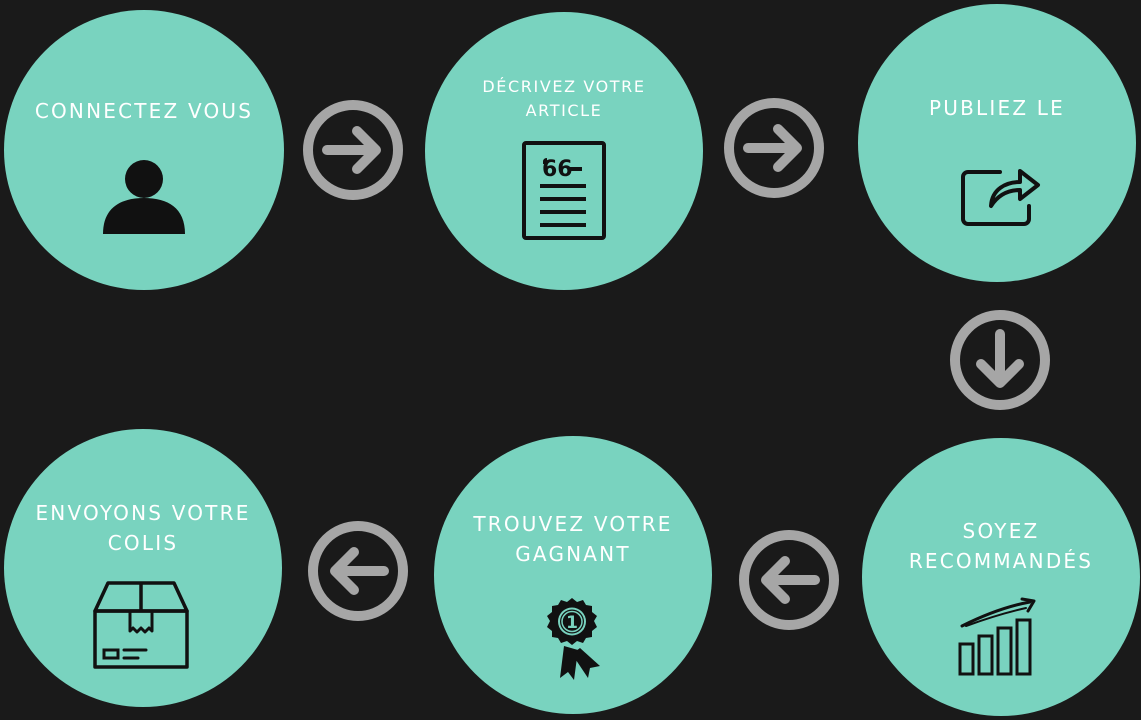  What do you see at coordinates (144, 150) in the screenshot?
I see `step-connect: CONNECTEZ VOUS` at bounding box center [144, 150].